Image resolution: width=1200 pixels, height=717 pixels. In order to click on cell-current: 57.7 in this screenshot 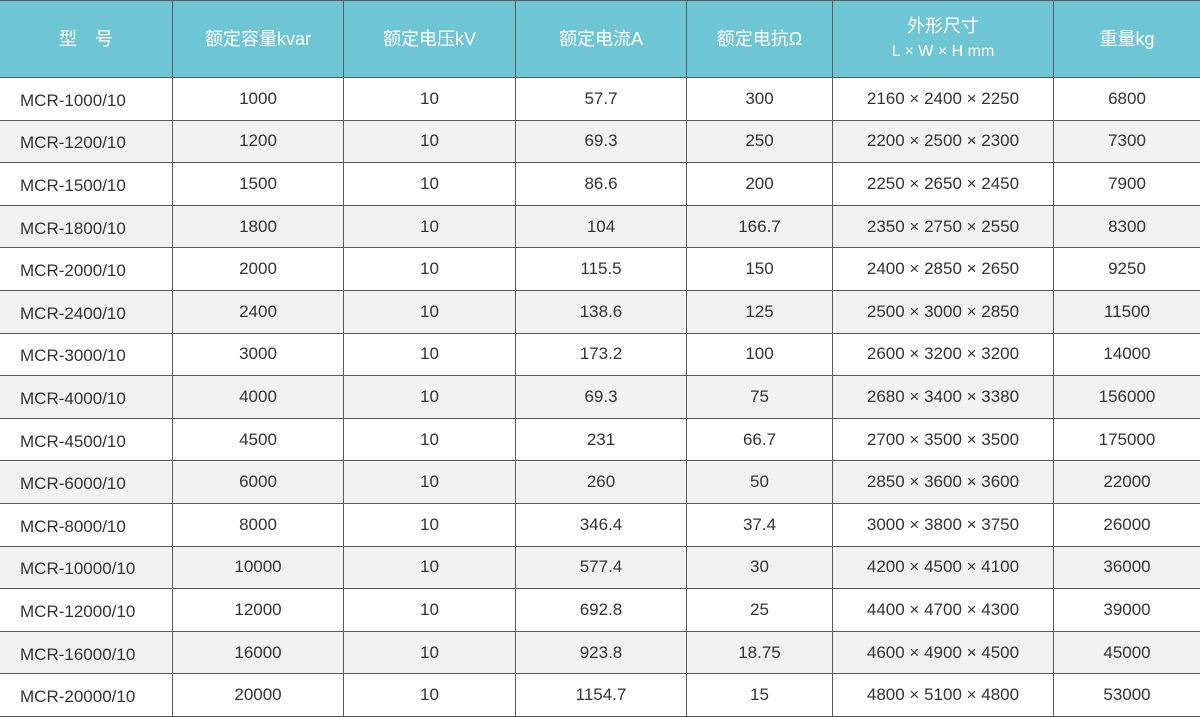, I will do `click(601, 99)`.